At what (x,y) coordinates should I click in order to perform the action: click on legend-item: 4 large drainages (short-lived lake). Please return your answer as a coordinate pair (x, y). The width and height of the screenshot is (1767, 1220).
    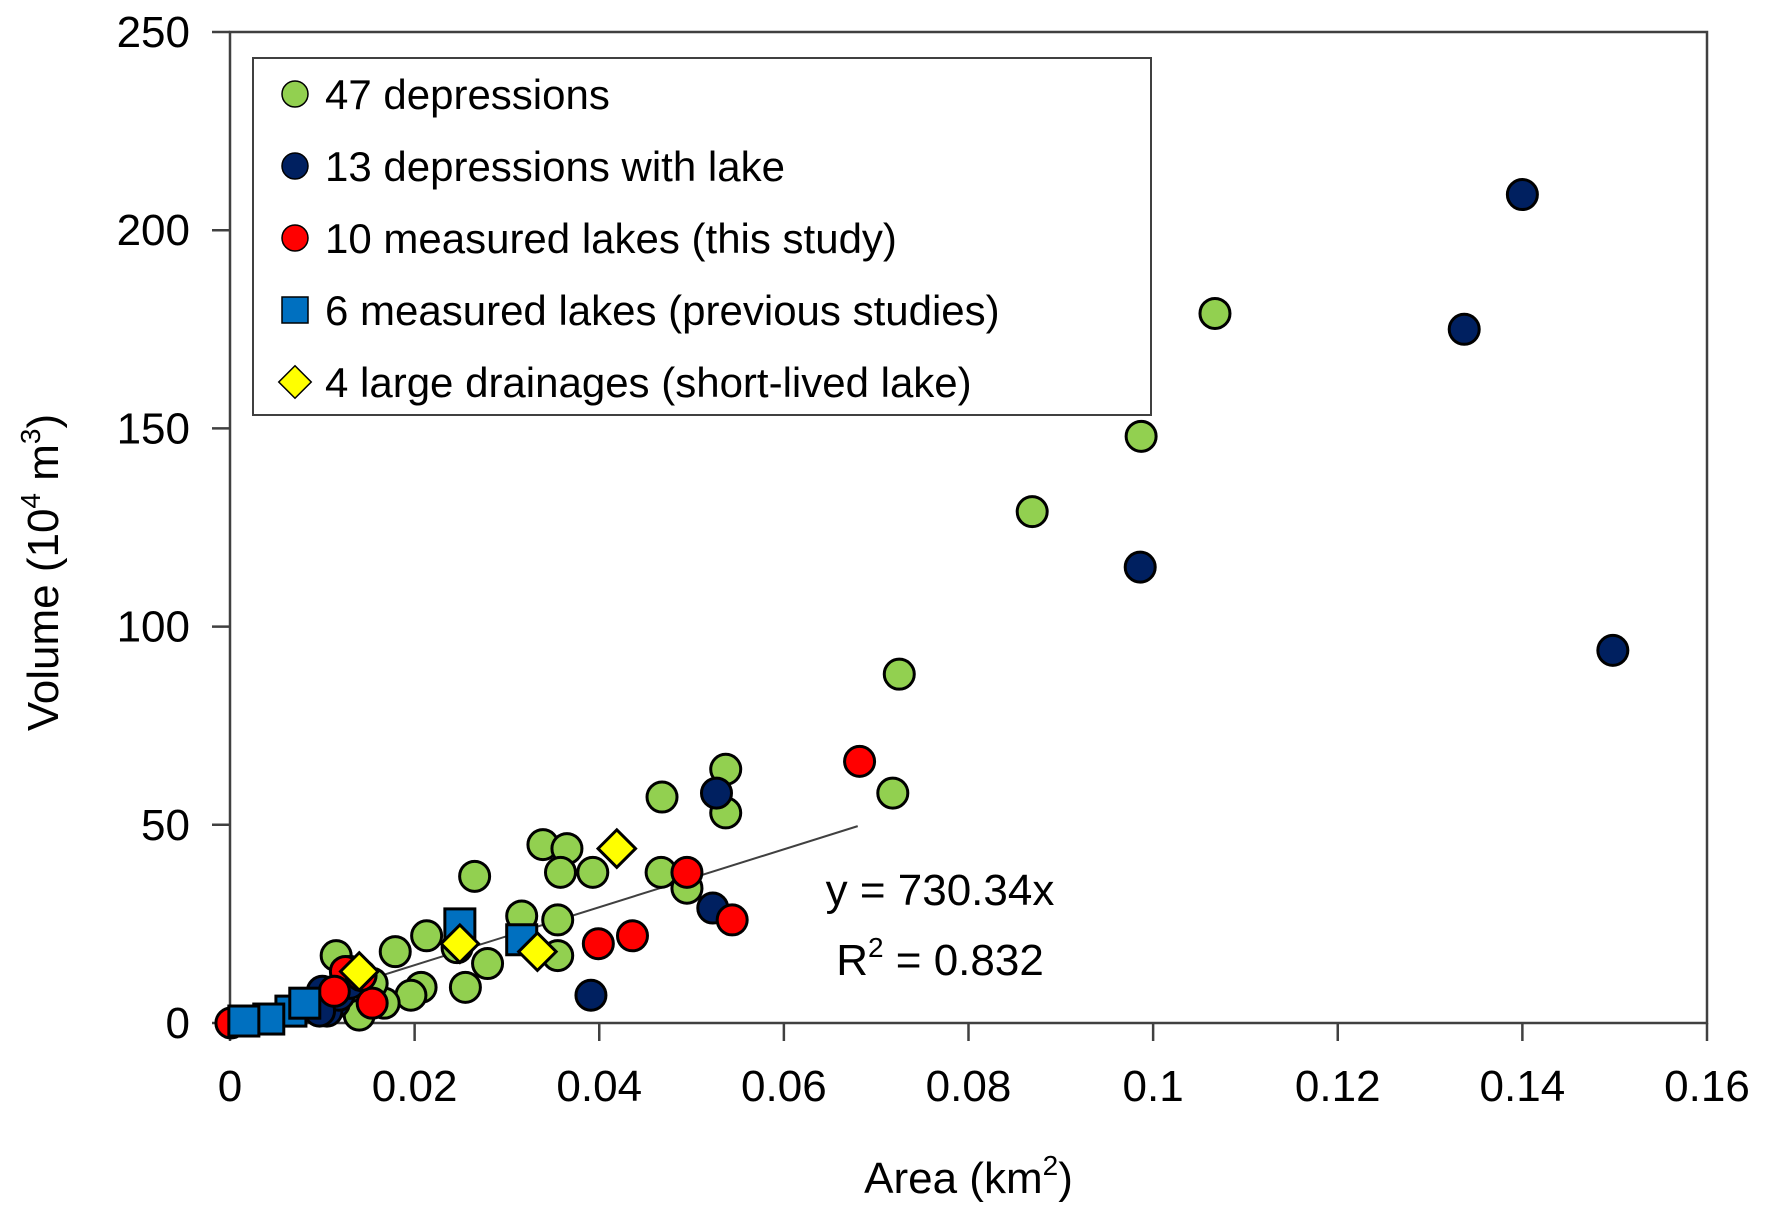
    Looking at the image, I should click on (624, 382).